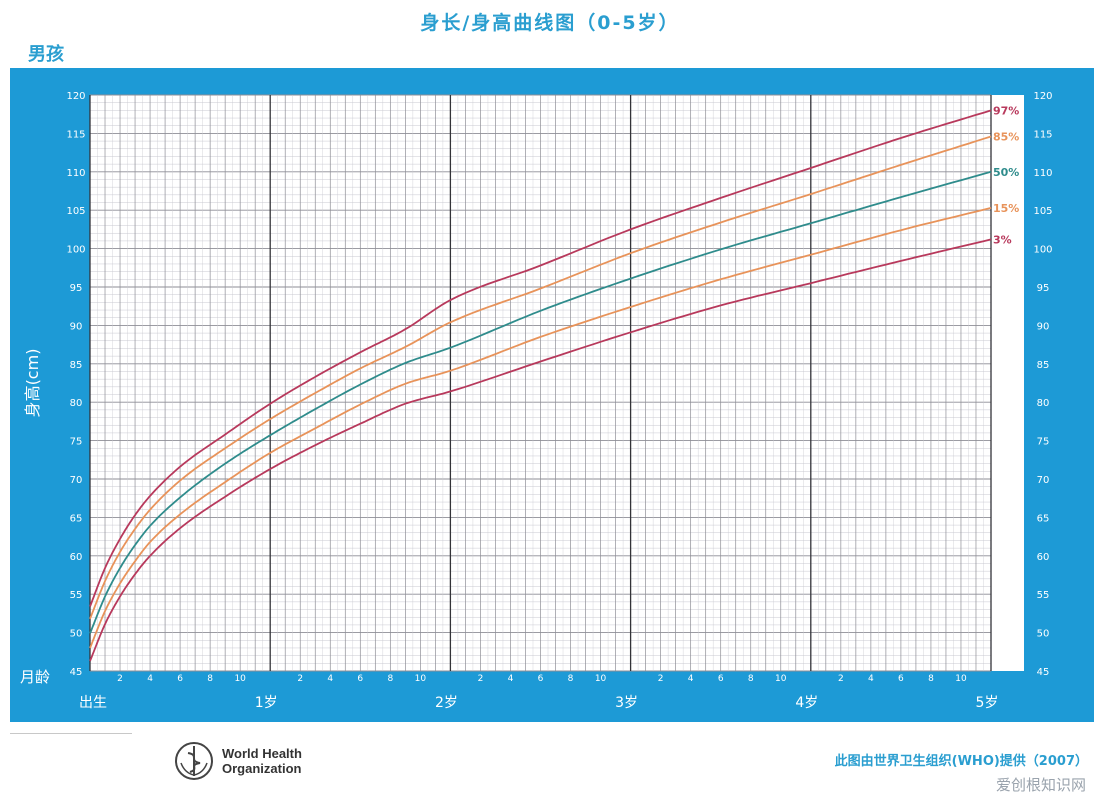  What do you see at coordinates (1042, 173) in the screenshot?
I see `y-tick-label-right: 110` at bounding box center [1042, 173].